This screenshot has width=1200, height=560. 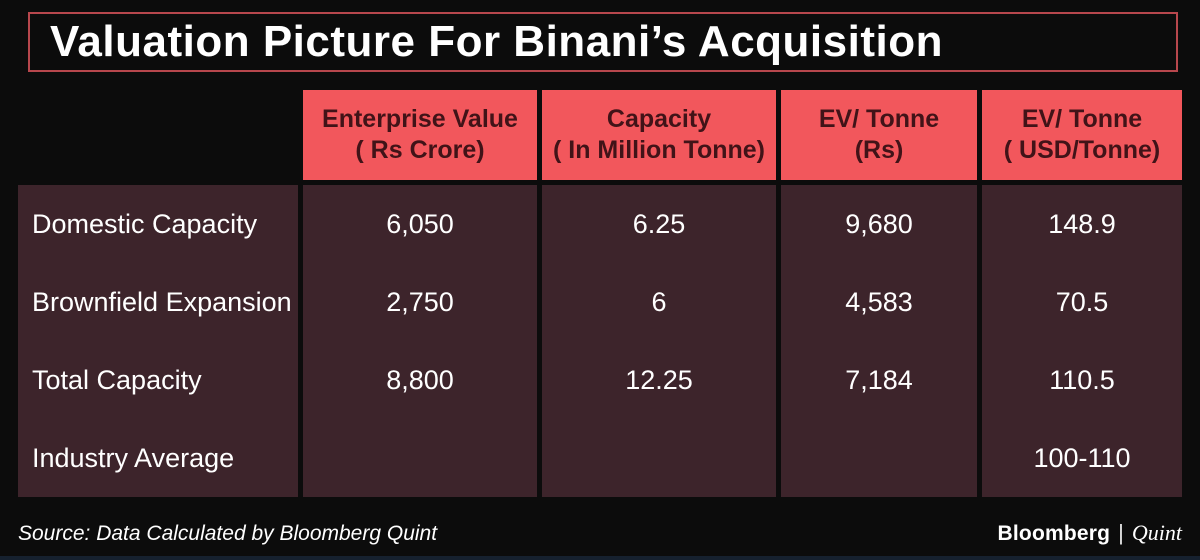 I want to click on row-label: Domestic Capacity, so click(x=158, y=224).